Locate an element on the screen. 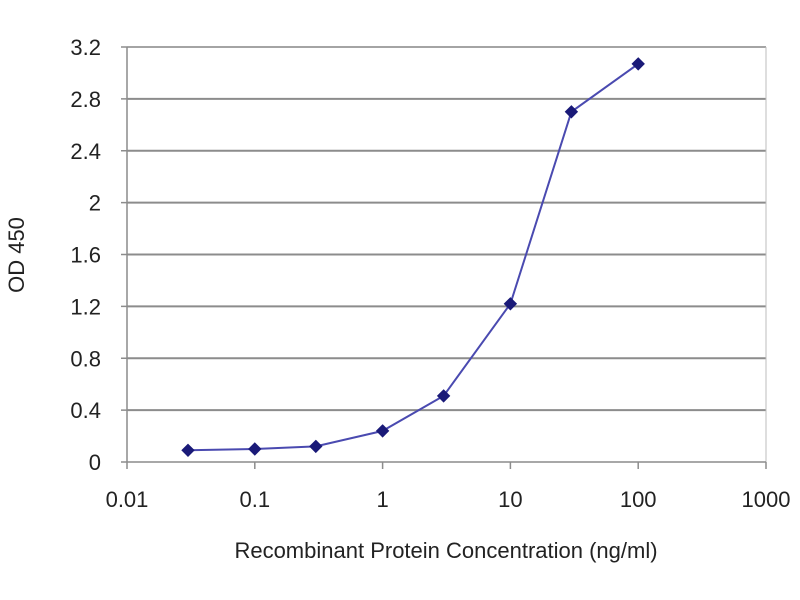 The height and width of the screenshot is (600, 800). x-tick-label: 1 is located at coordinates (382, 499).